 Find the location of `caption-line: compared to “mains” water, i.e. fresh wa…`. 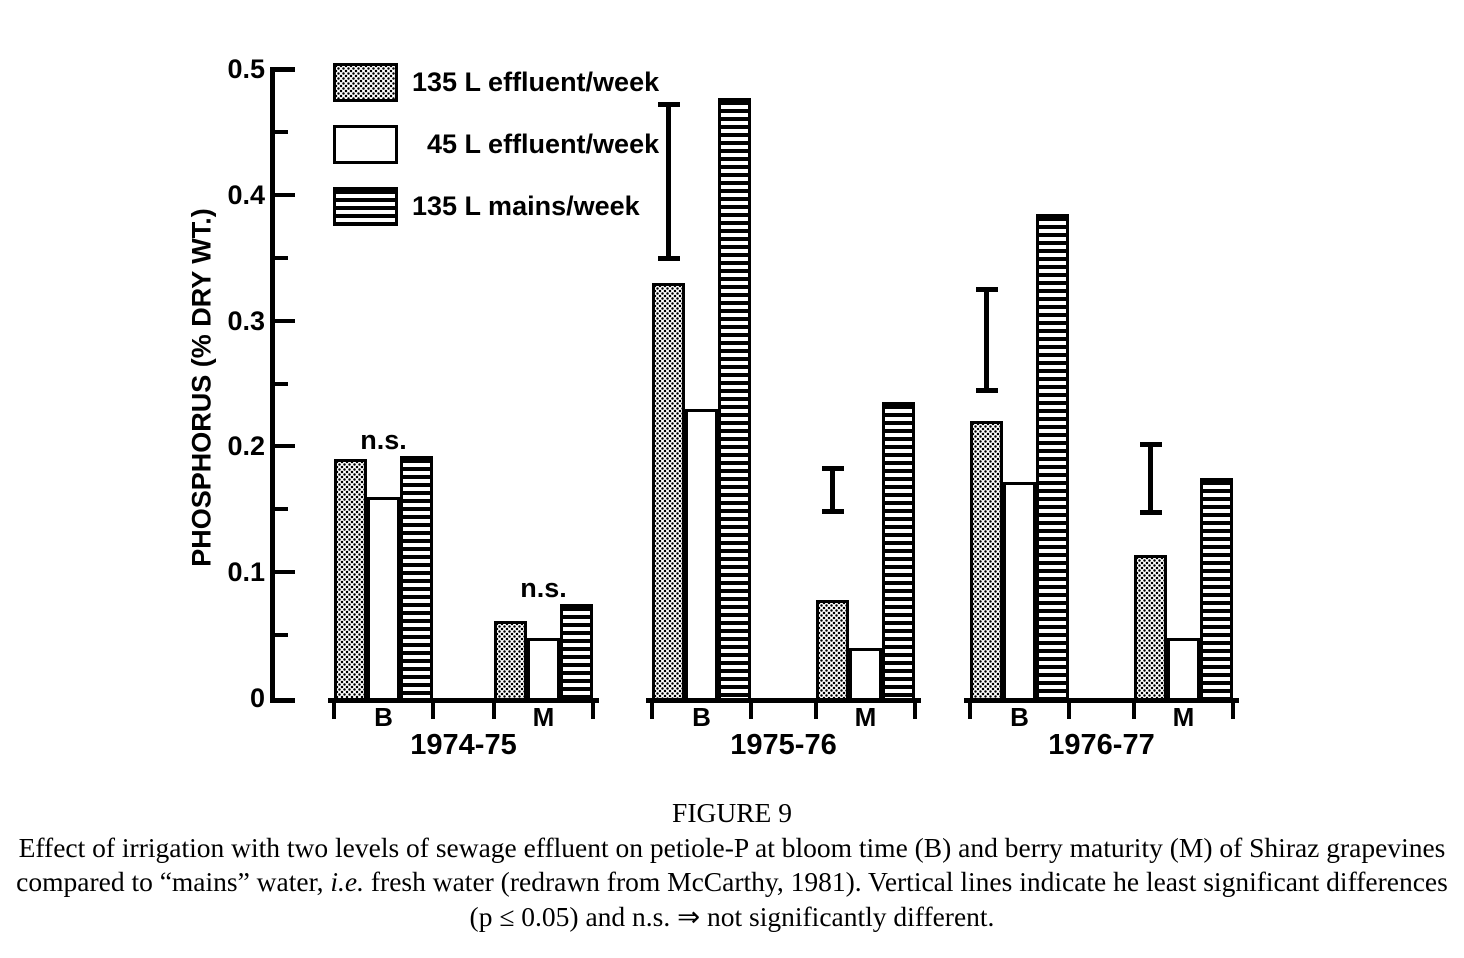

caption-line: compared to “mains” water, i.e. fresh wa… is located at coordinates (732, 881).